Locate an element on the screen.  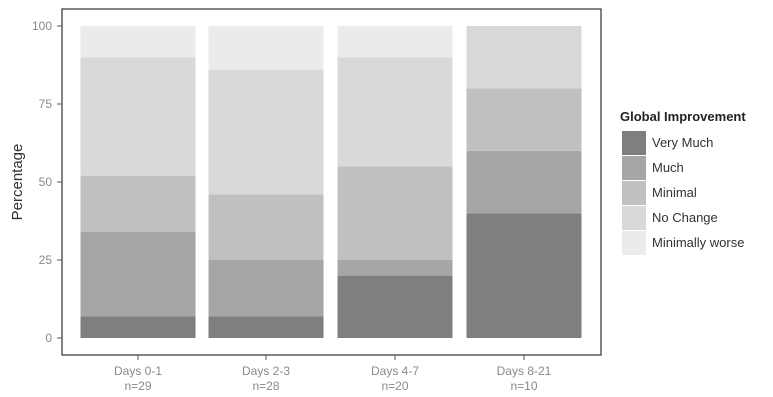
x-tick-count-label: n=29 is located at coordinates (137, 386).